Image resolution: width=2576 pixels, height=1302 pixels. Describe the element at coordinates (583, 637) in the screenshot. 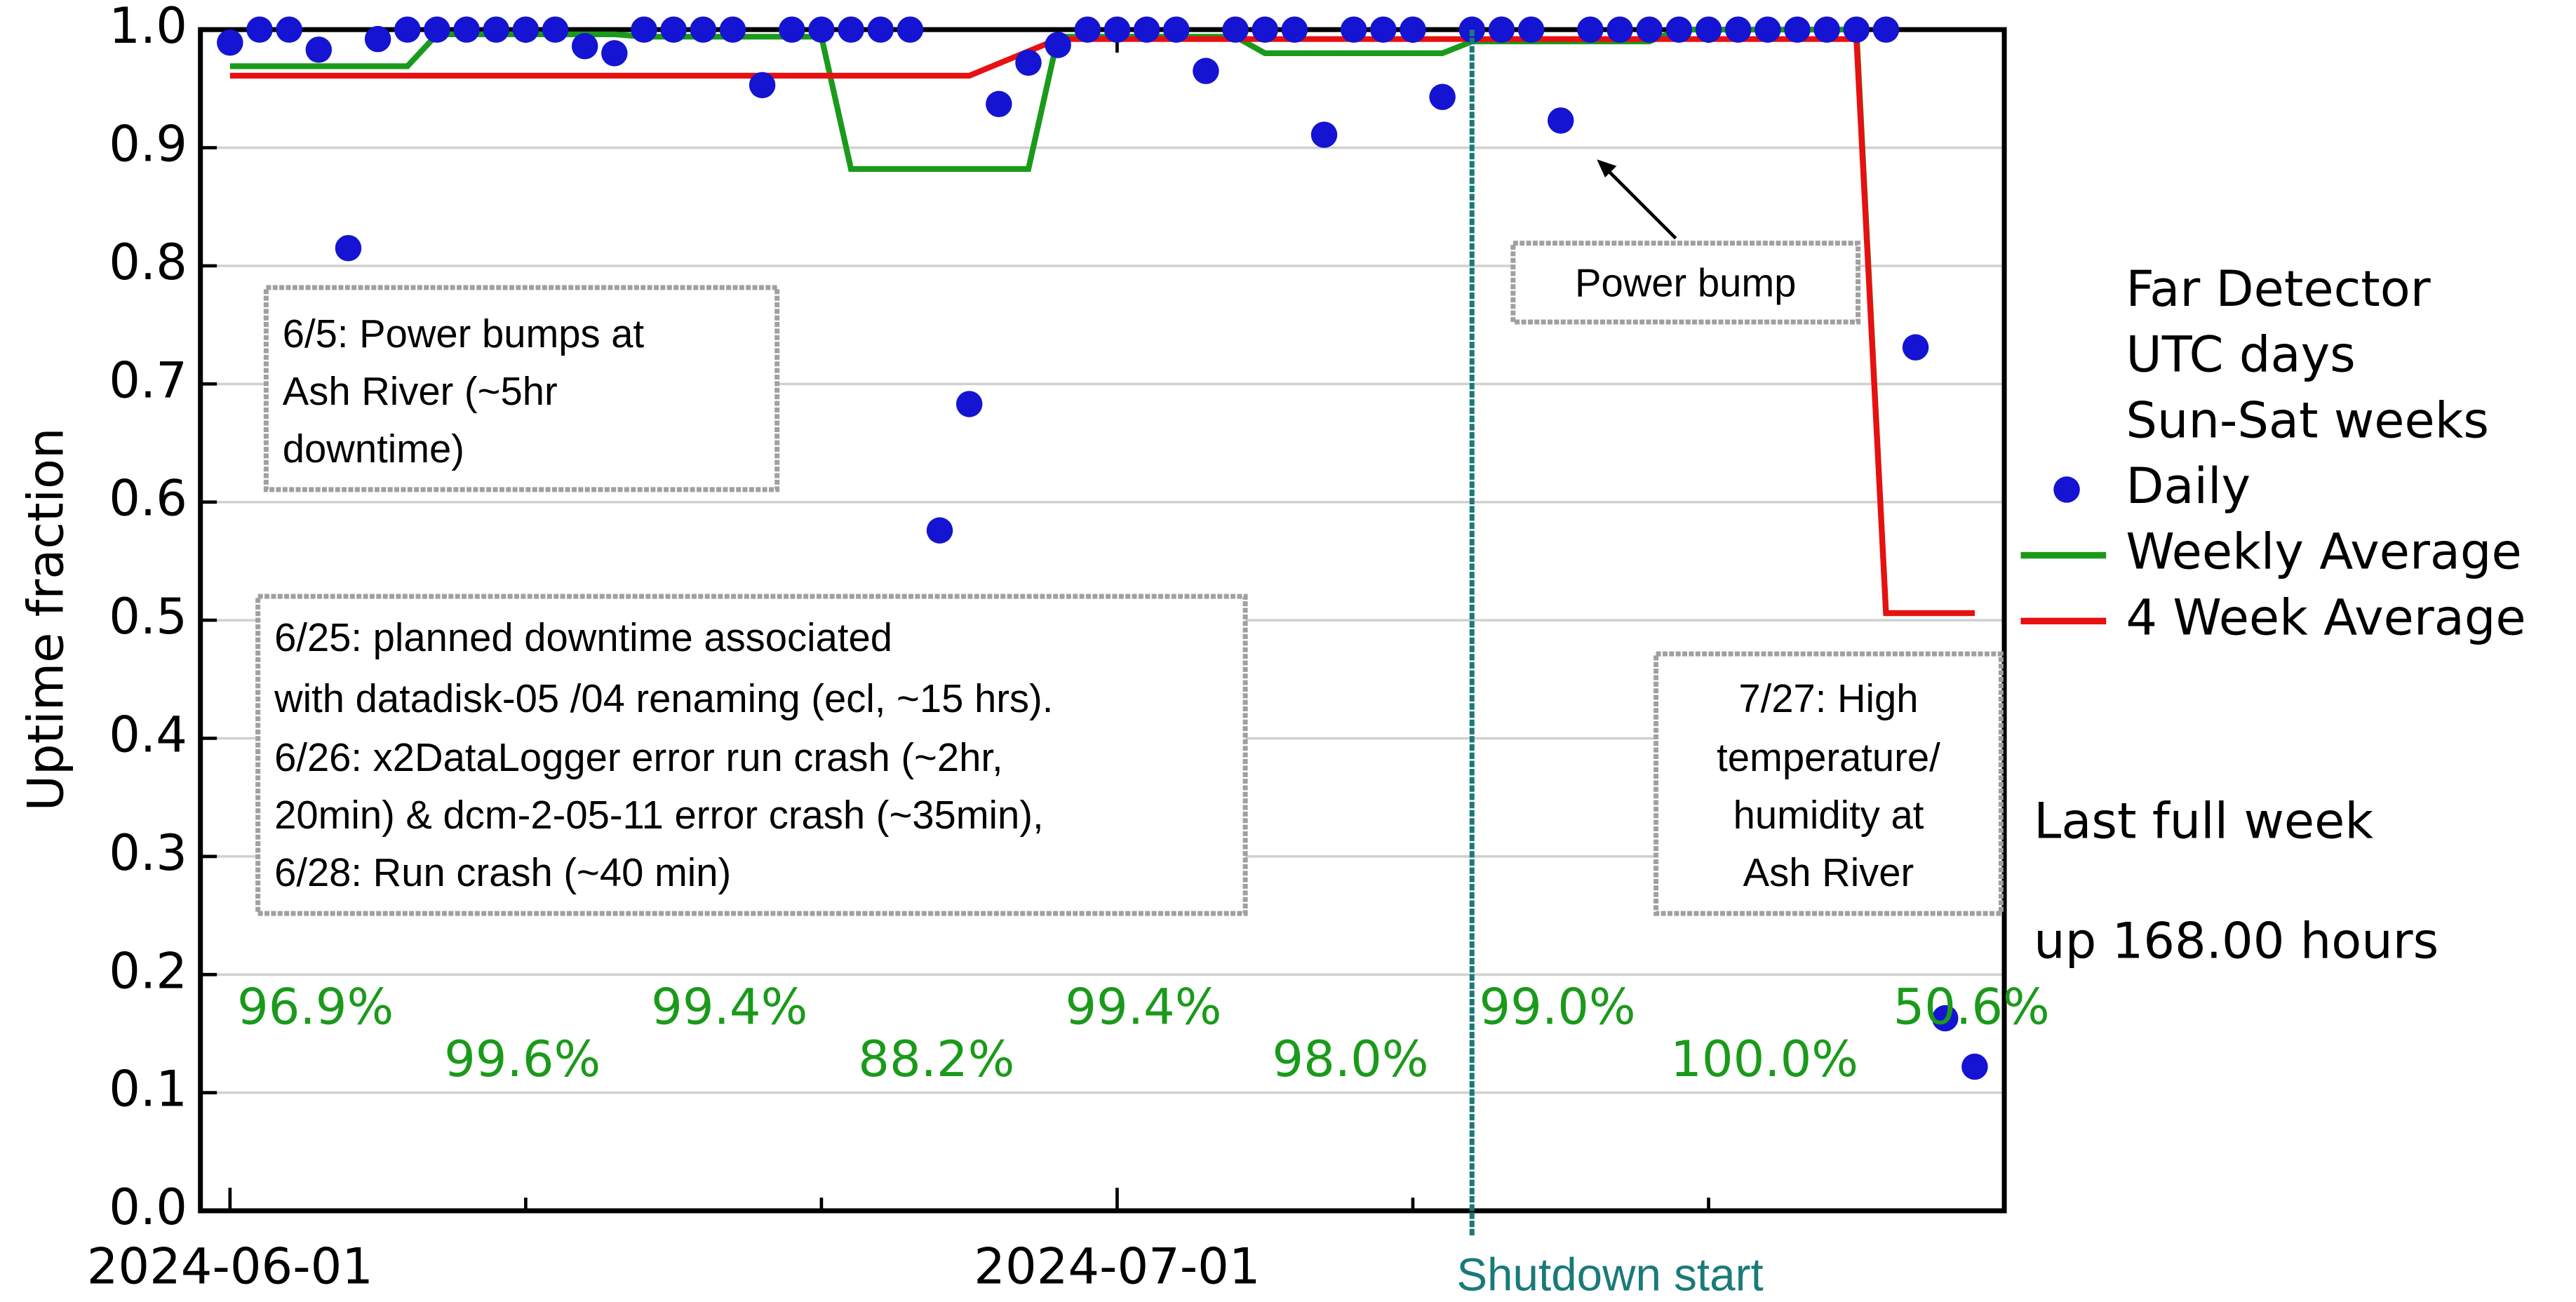

I see `annotation-text: 6/25: planned downtime associated` at that location.